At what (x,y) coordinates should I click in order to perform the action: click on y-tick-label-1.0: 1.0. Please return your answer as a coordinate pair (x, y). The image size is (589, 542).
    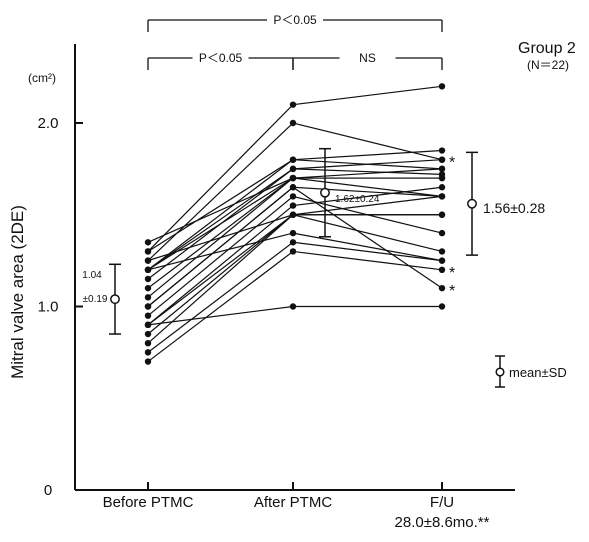
    Looking at the image, I should click on (48, 307).